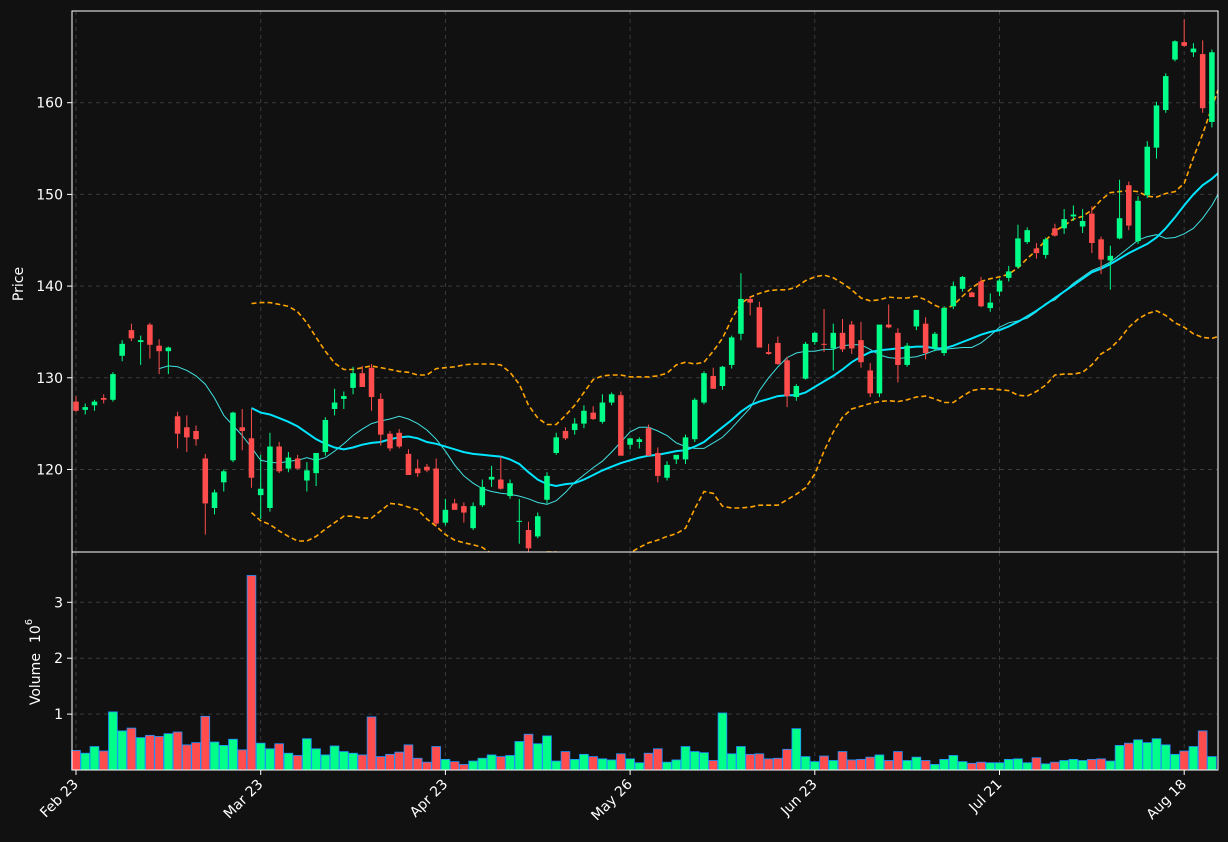 The image size is (1228, 842). What do you see at coordinates (29, 622) in the screenshot?
I see `volume-axis-exponent: 6` at bounding box center [29, 622].